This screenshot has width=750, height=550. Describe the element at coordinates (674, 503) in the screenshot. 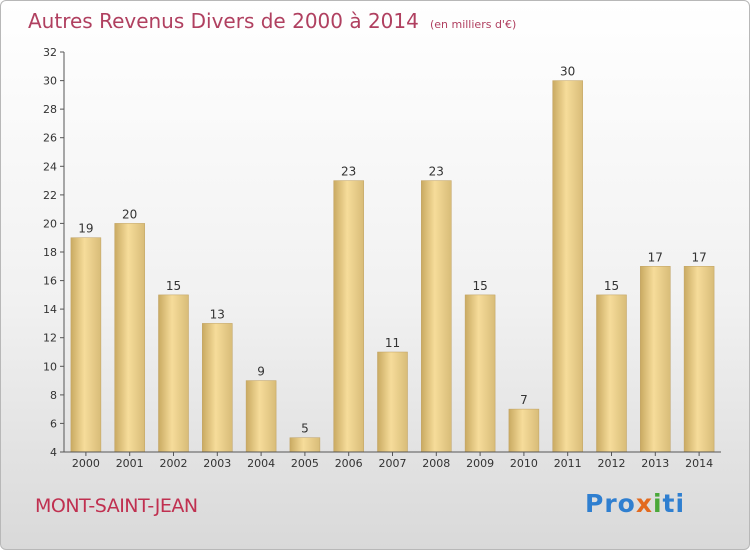

I see `brand-logo-part: ti` at that location.